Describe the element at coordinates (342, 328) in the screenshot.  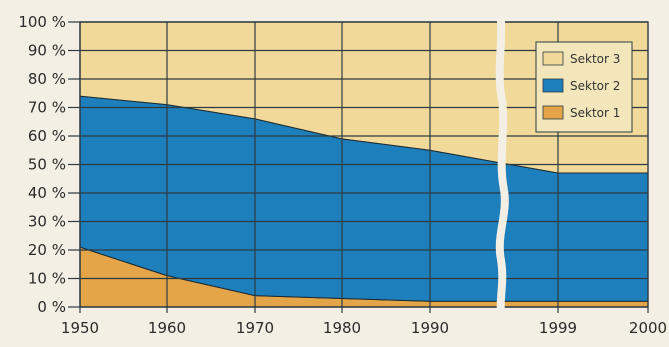
I see `x-tick-label: 1980` at that location.